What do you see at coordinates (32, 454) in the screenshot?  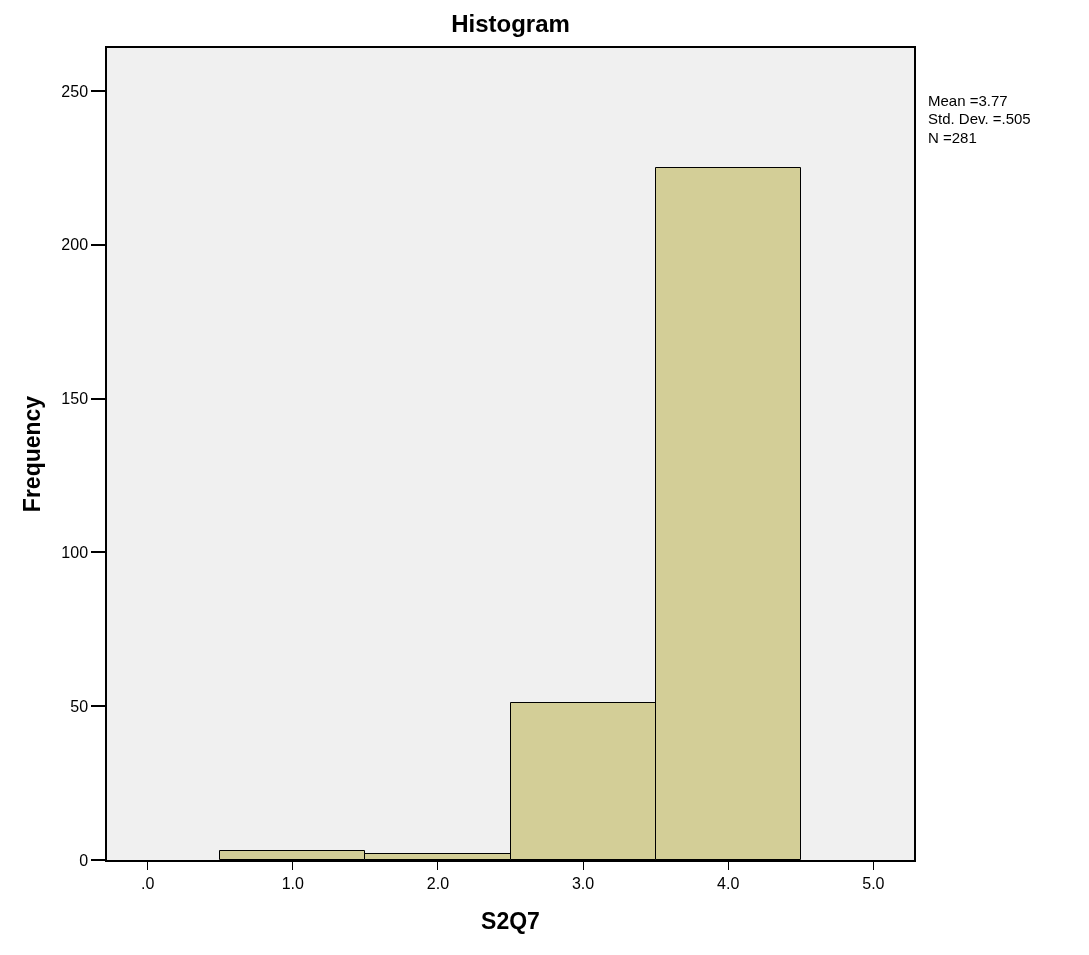 I see `y-axis-title: Frequency` at bounding box center [32, 454].